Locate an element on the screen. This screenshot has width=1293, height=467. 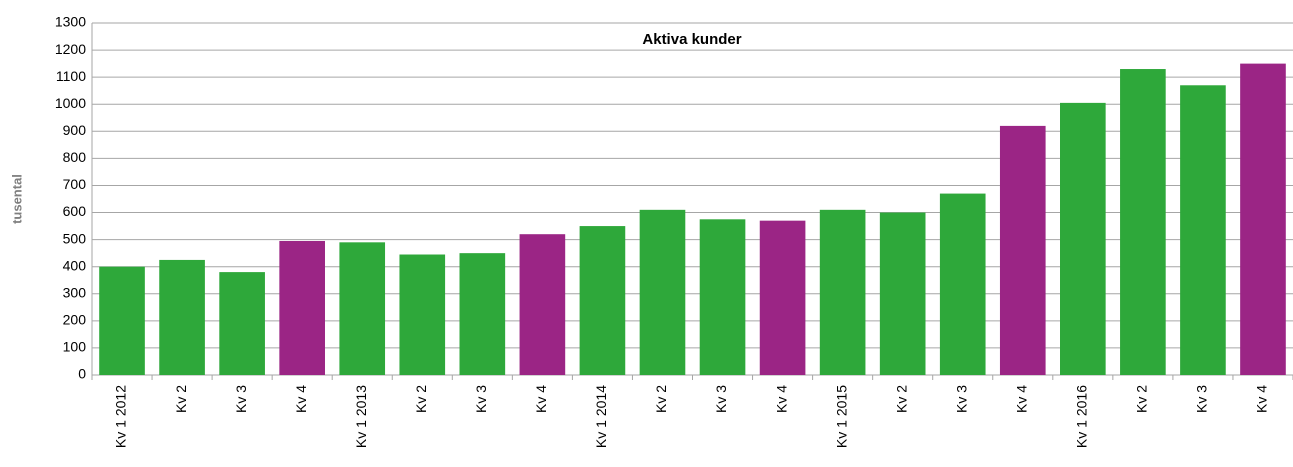
y-tick-label: 300 is located at coordinates (75, 292).